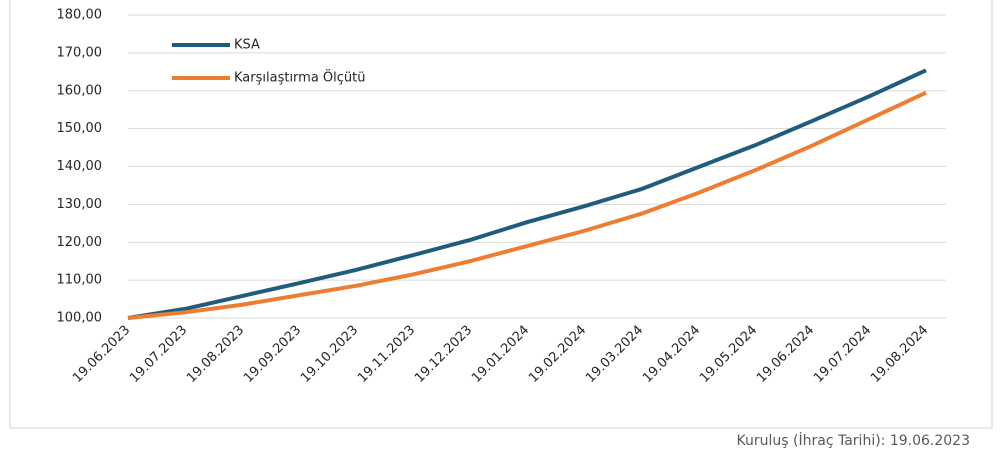 The width and height of the screenshot is (1008, 458). Describe the element at coordinates (842, 354) in the screenshot. I see `x-tick-label: 19.07.2024` at that location.